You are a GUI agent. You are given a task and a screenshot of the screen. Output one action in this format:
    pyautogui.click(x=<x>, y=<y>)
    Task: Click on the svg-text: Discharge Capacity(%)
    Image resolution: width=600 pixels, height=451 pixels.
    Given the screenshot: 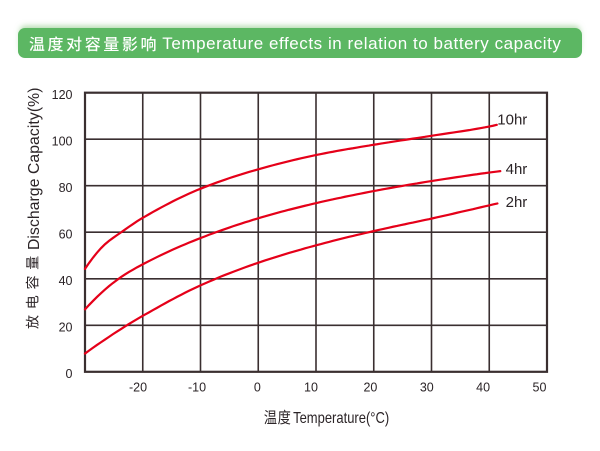 What is the action you would take?
    pyautogui.click(x=34, y=168)
    